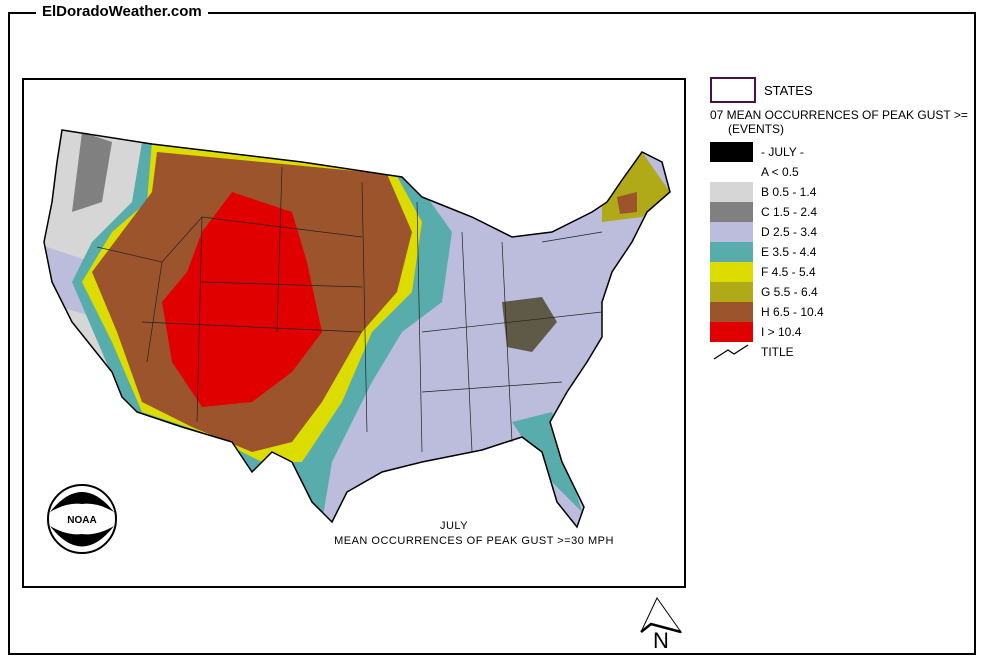 Image resolution: width=981 pixels, height=659 pixels. Describe the element at coordinates (845, 252) in the screenshot. I see `legend-class-e: E 3.5 - 4.4` at that location.